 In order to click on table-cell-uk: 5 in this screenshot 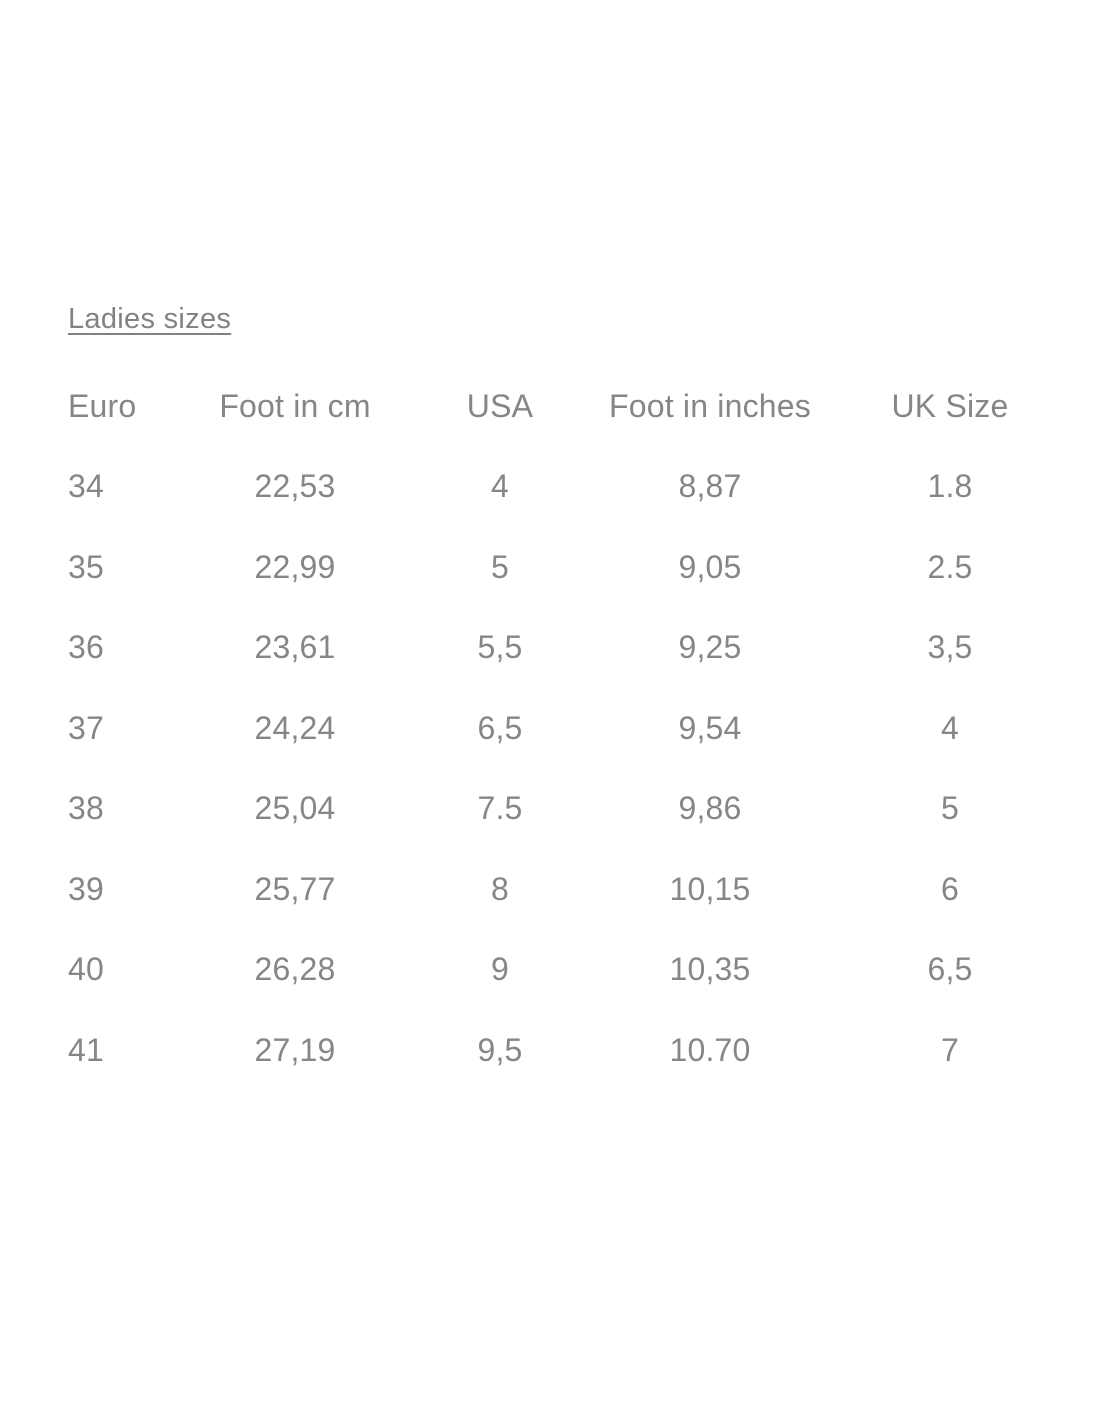, I will do `click(950, 808)`.